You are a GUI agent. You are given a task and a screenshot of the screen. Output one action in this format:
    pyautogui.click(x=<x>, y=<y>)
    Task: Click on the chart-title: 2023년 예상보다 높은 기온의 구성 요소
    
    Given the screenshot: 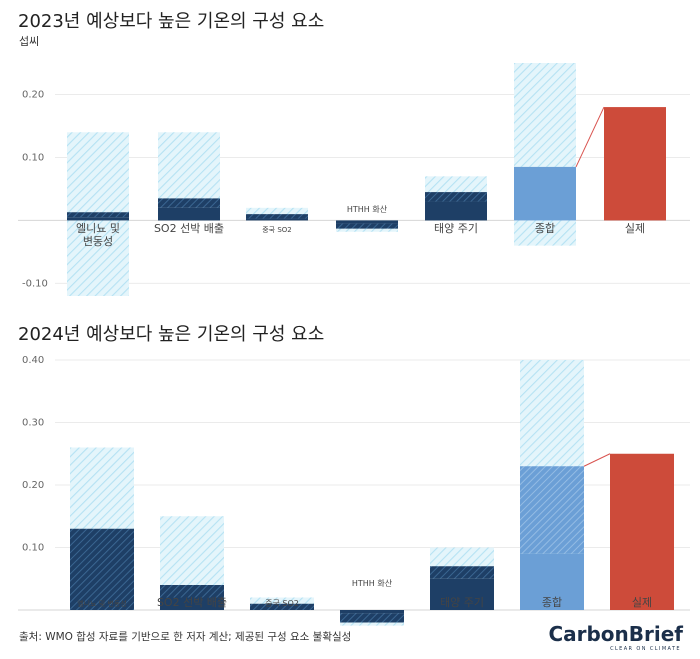 What is the action you would take?
    pyautogui.click(x=171, y=21)
    